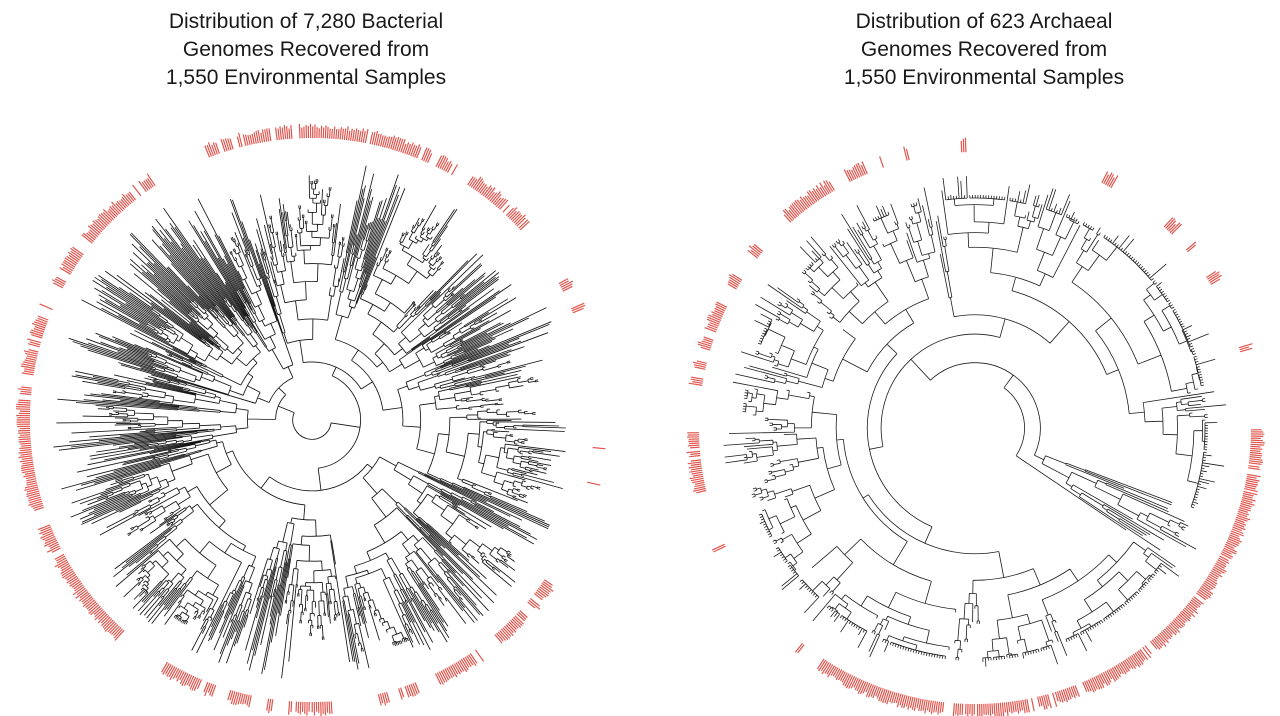  Describe the element at coordinates (984, 21) in the screenshot. I see `title-line: Distribution of 623 Archaeal` at that location.